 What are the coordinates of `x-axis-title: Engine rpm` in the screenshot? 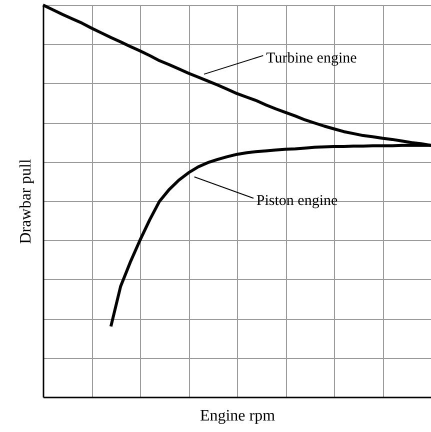 It's located at (238, 416).